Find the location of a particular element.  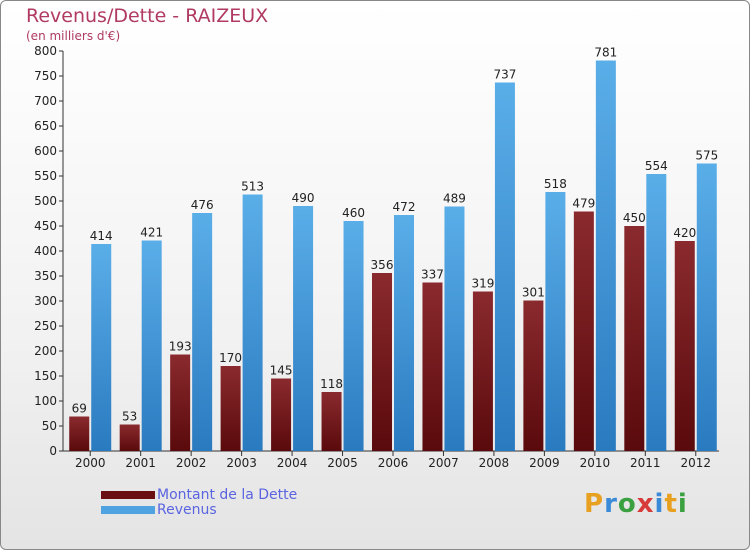

revenue-value-label: 421 is located at coordinates (151, 233).